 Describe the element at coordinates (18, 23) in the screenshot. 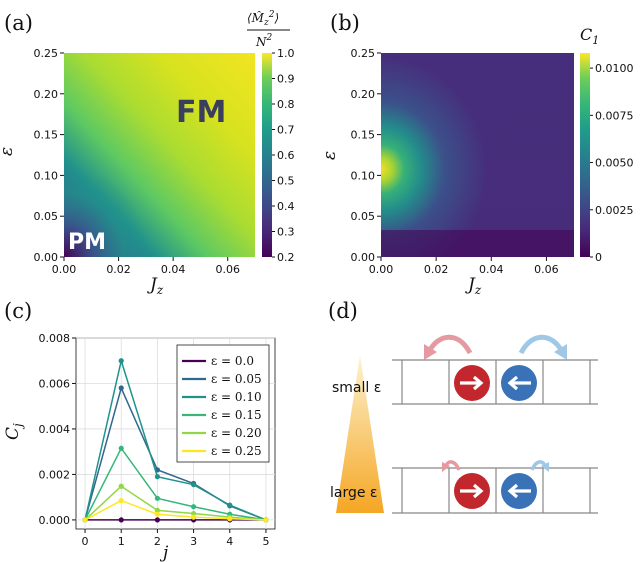

I see `panel-label-a: (a)` at that location.